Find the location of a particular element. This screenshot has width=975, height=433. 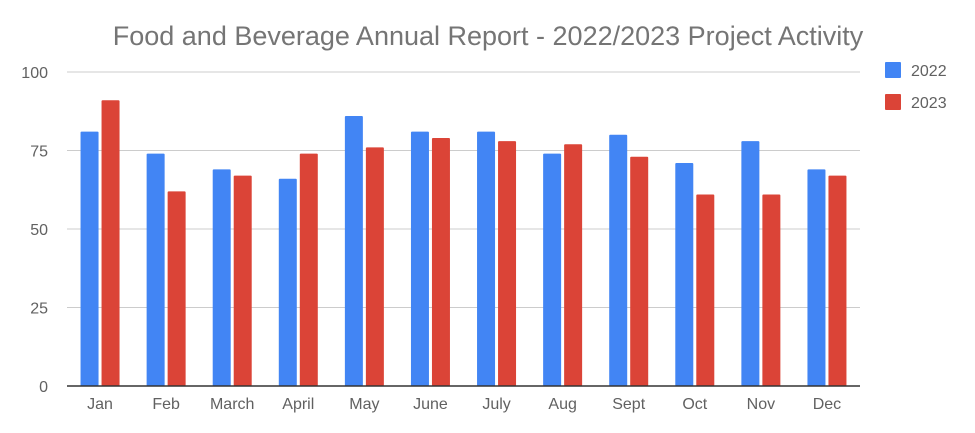

x-tick-label: Feb is located at coordinates (166, 404).